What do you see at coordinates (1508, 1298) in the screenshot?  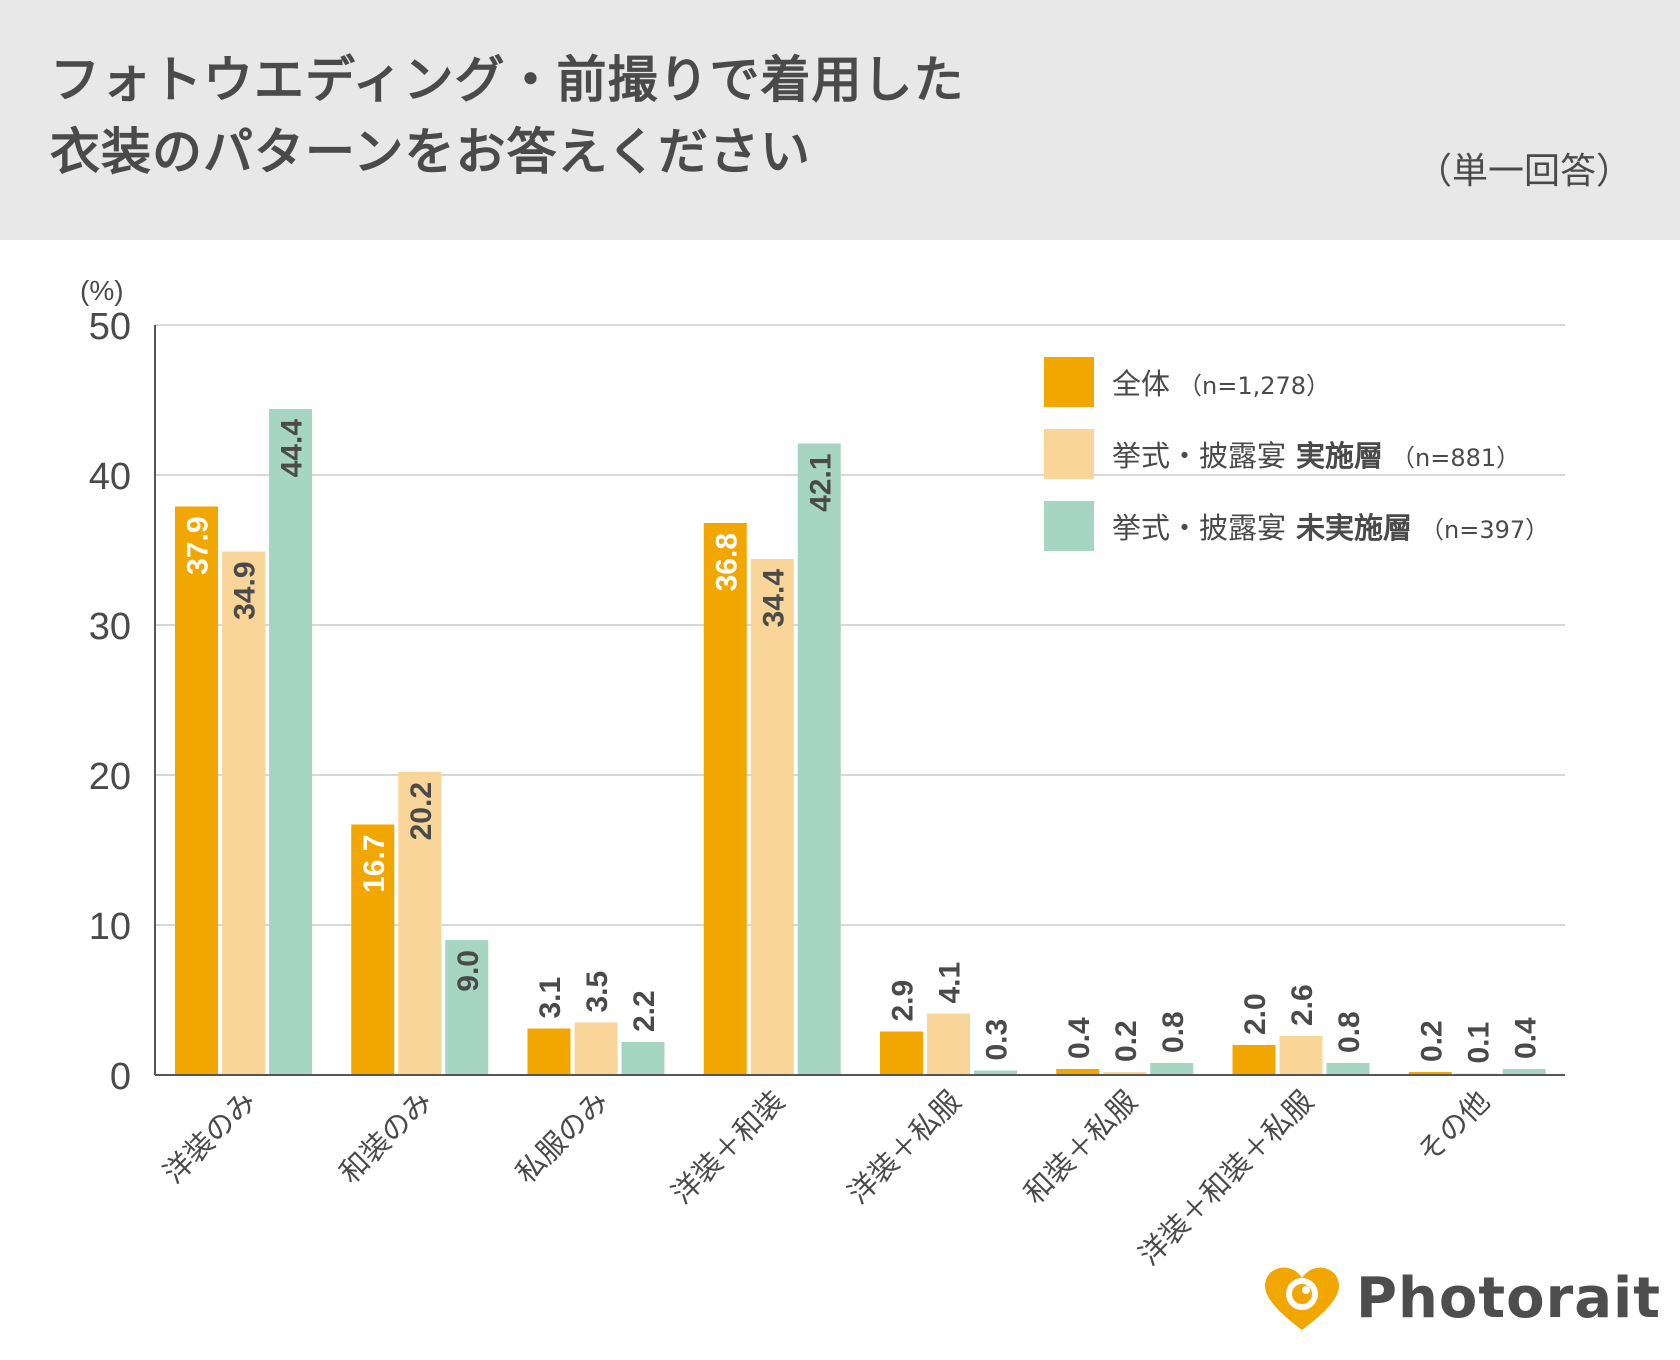 I see `logo-text: Photorait` at bounding box center [1508, 1298].